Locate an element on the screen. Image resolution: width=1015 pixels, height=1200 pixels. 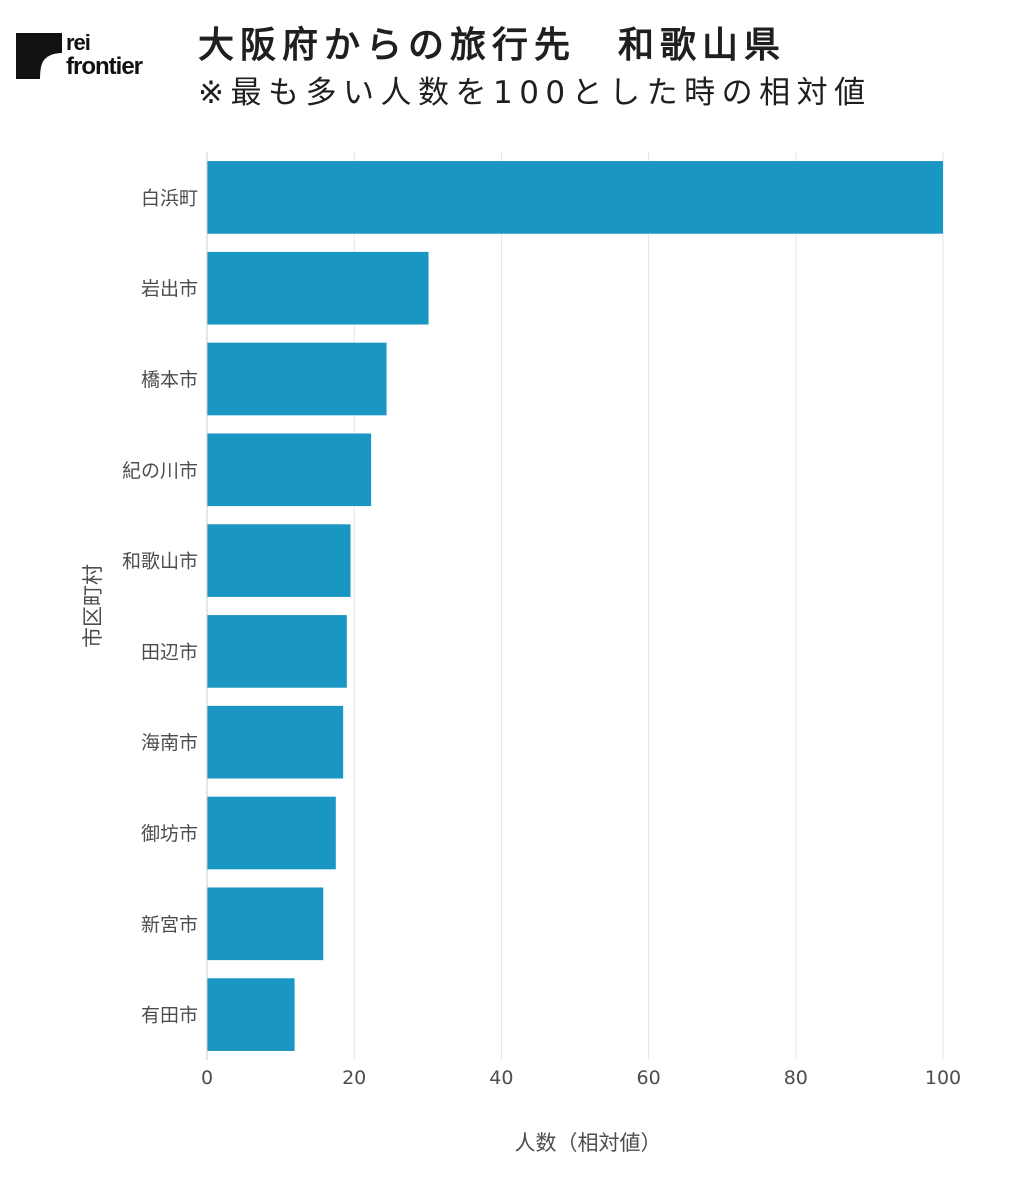
brand-logo: rei frontier is located at coordinates (96, 56).